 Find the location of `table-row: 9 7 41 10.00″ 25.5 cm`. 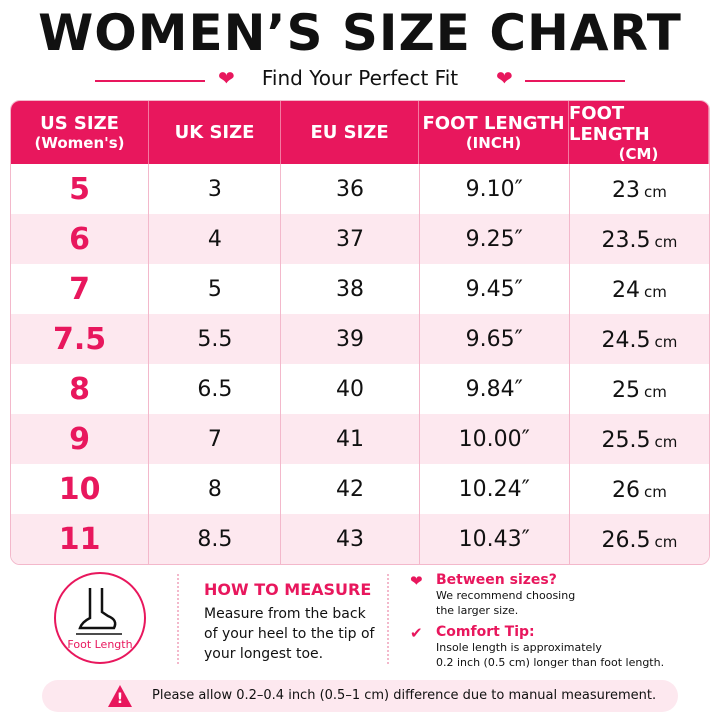

table-row: 9 7 41 10.00″ 25.5 cm is located at coordinates (360, 439).